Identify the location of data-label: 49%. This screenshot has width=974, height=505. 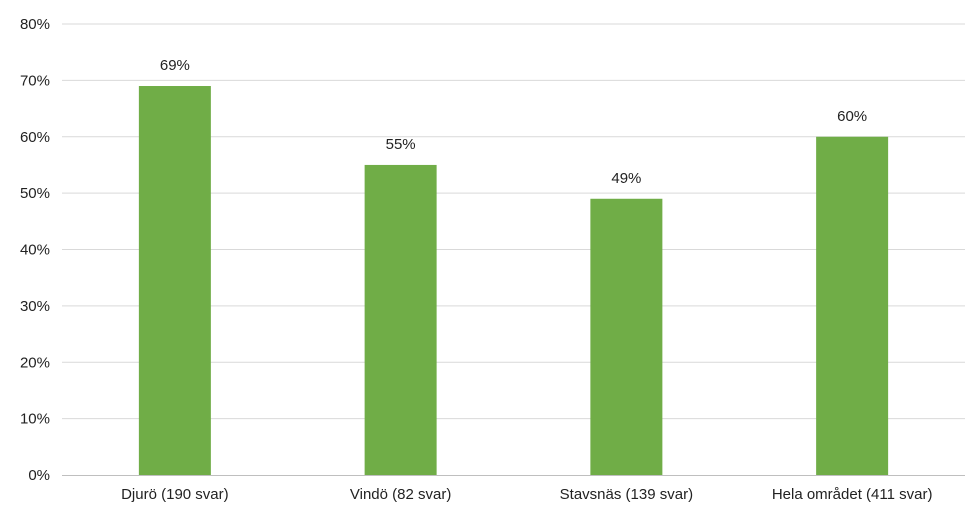
(626, 178).